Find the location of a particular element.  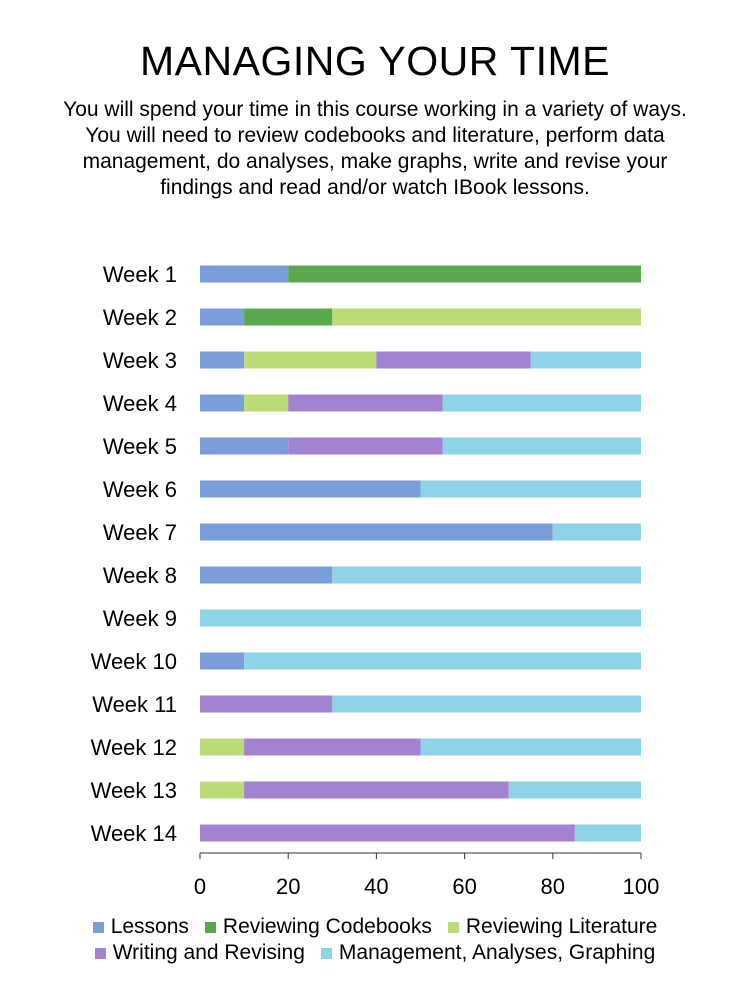

category-label: Week 9 is located at coordinates (140, 618).